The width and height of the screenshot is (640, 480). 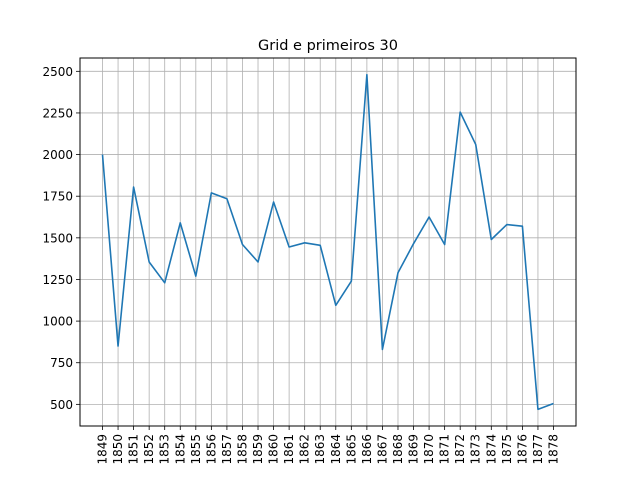 I want to click on x-tick-label: 1852, so click(x=149, y=449).